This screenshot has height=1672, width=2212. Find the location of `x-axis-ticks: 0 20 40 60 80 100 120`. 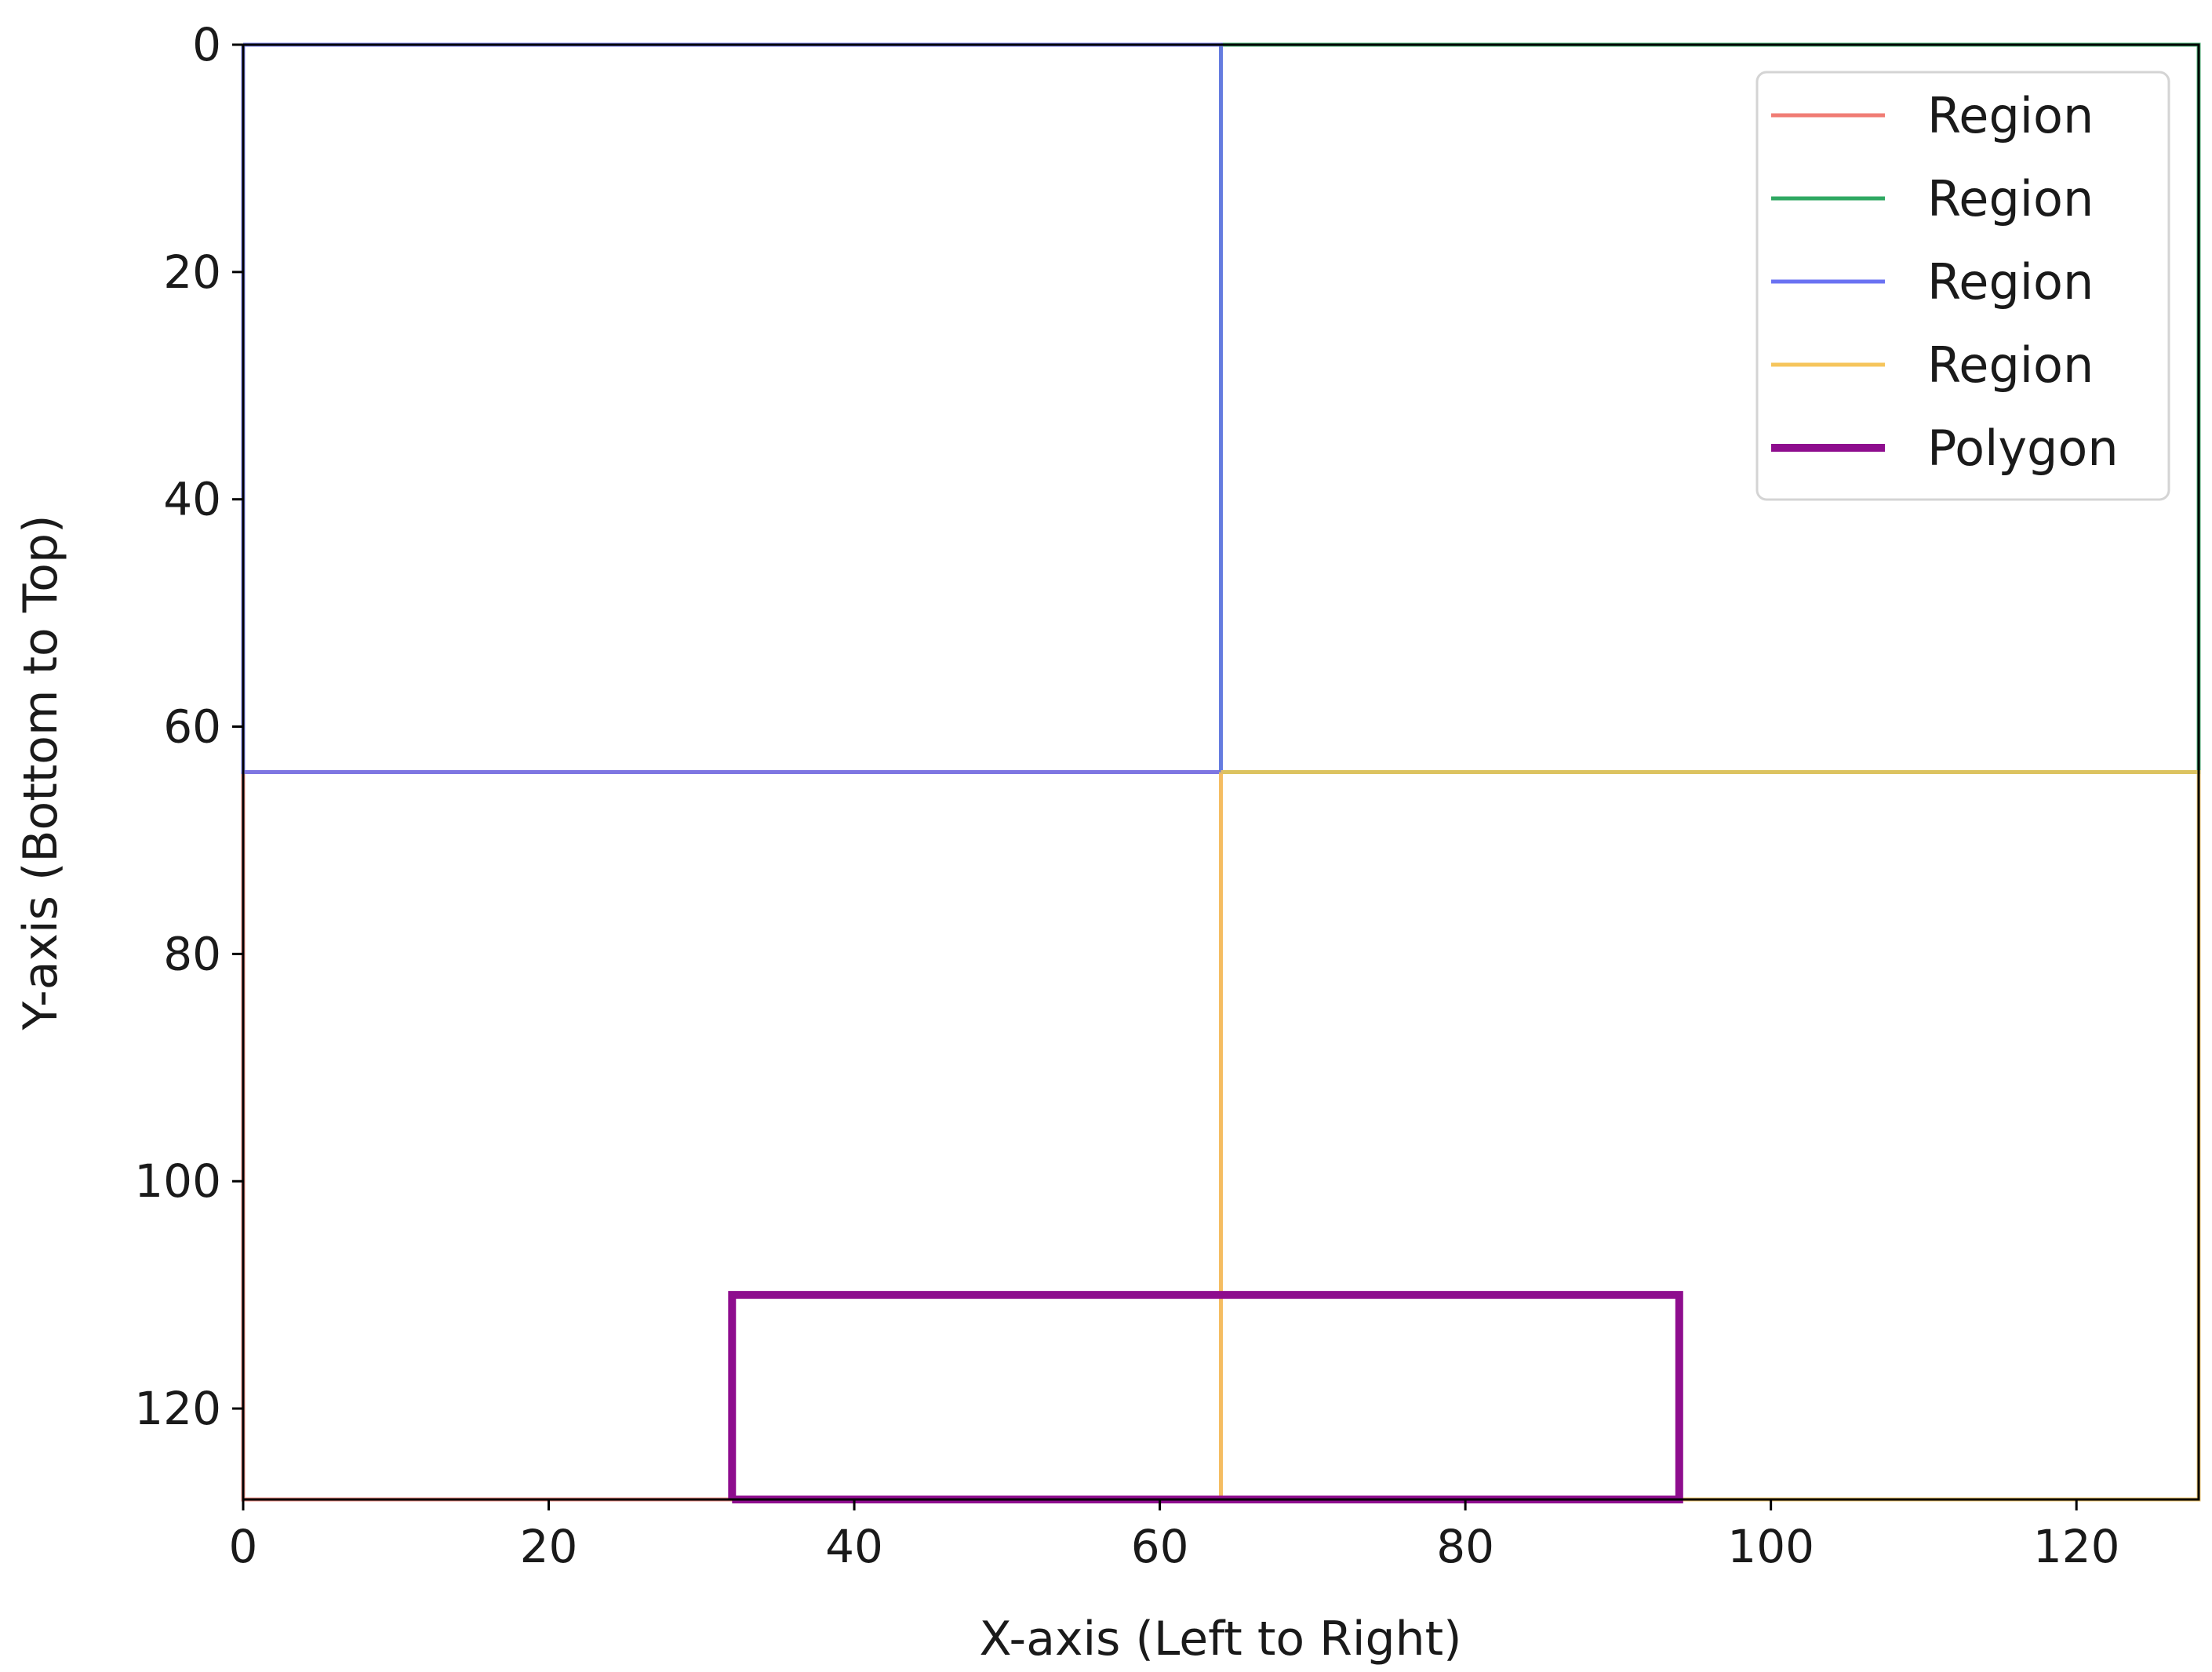

x-axis-ticks: 0 20 40 60 80 100 120 is located at coordinates (1174, 1536).